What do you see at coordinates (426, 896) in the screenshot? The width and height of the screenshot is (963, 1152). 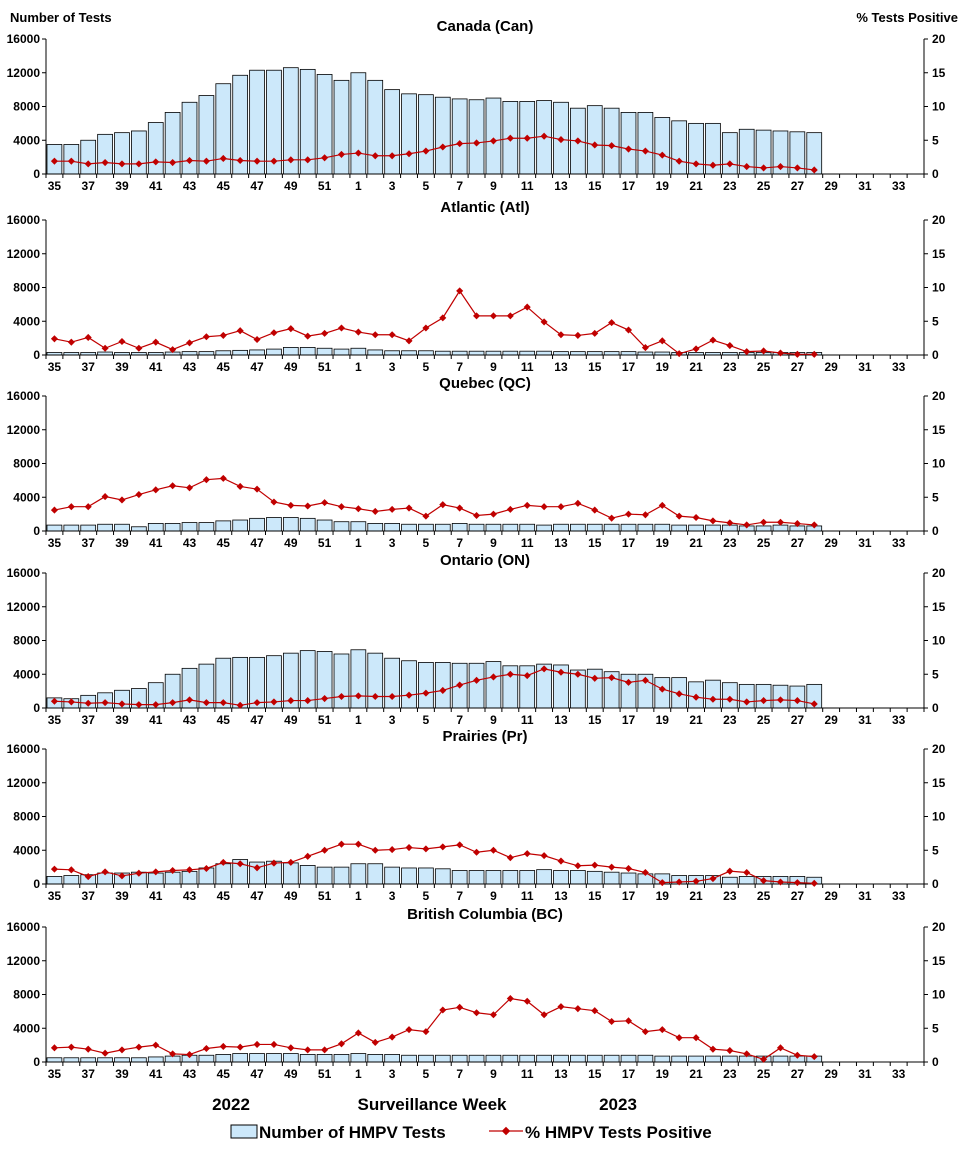 I see `x-tick-label: 5` at bounding box center [426, 896].